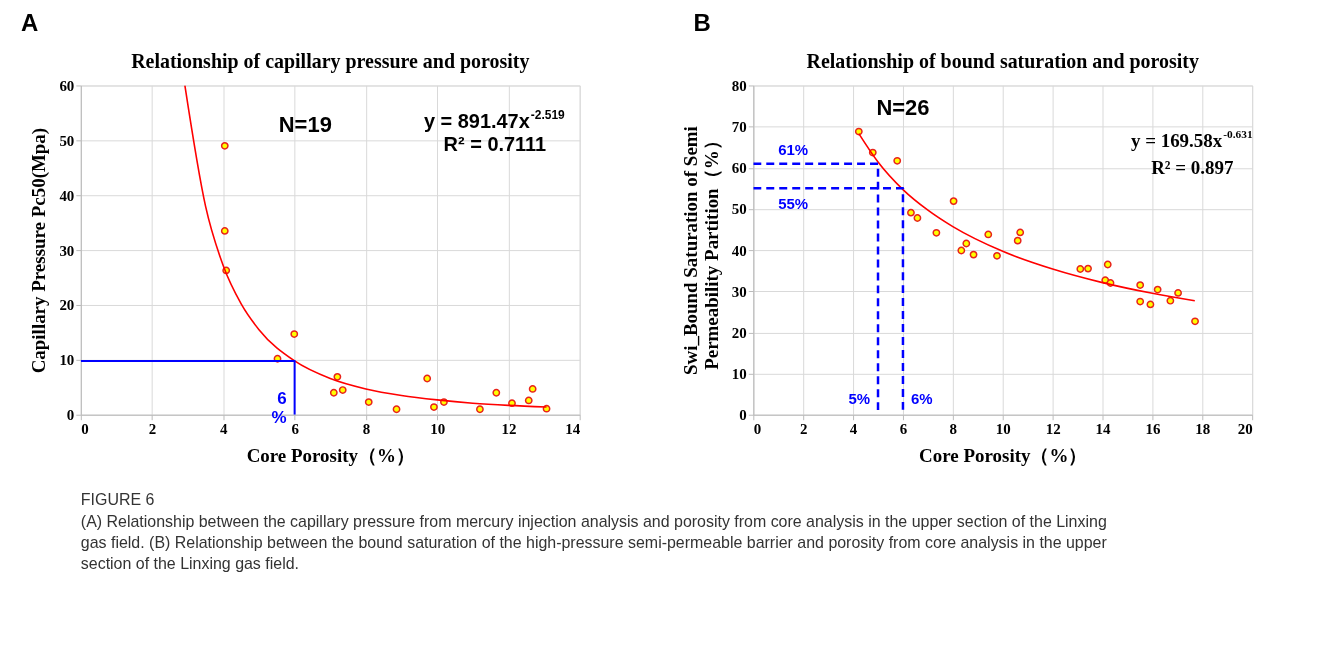 The height and width of the screenshot is (650, 1328). Describe the element at coordinates (1245, 429) in the screenshot. I see `x-tick-label: 20` at that location.